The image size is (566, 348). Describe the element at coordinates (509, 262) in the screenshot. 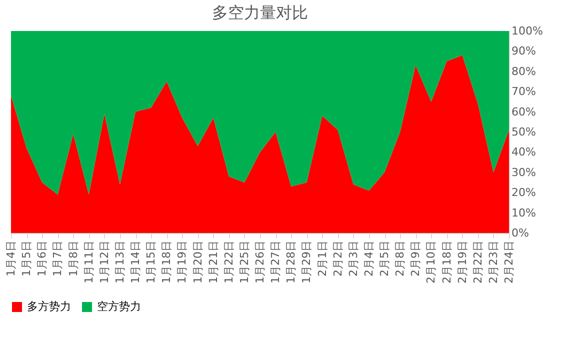

I see `x-tick-label: 2月24日` at that location.